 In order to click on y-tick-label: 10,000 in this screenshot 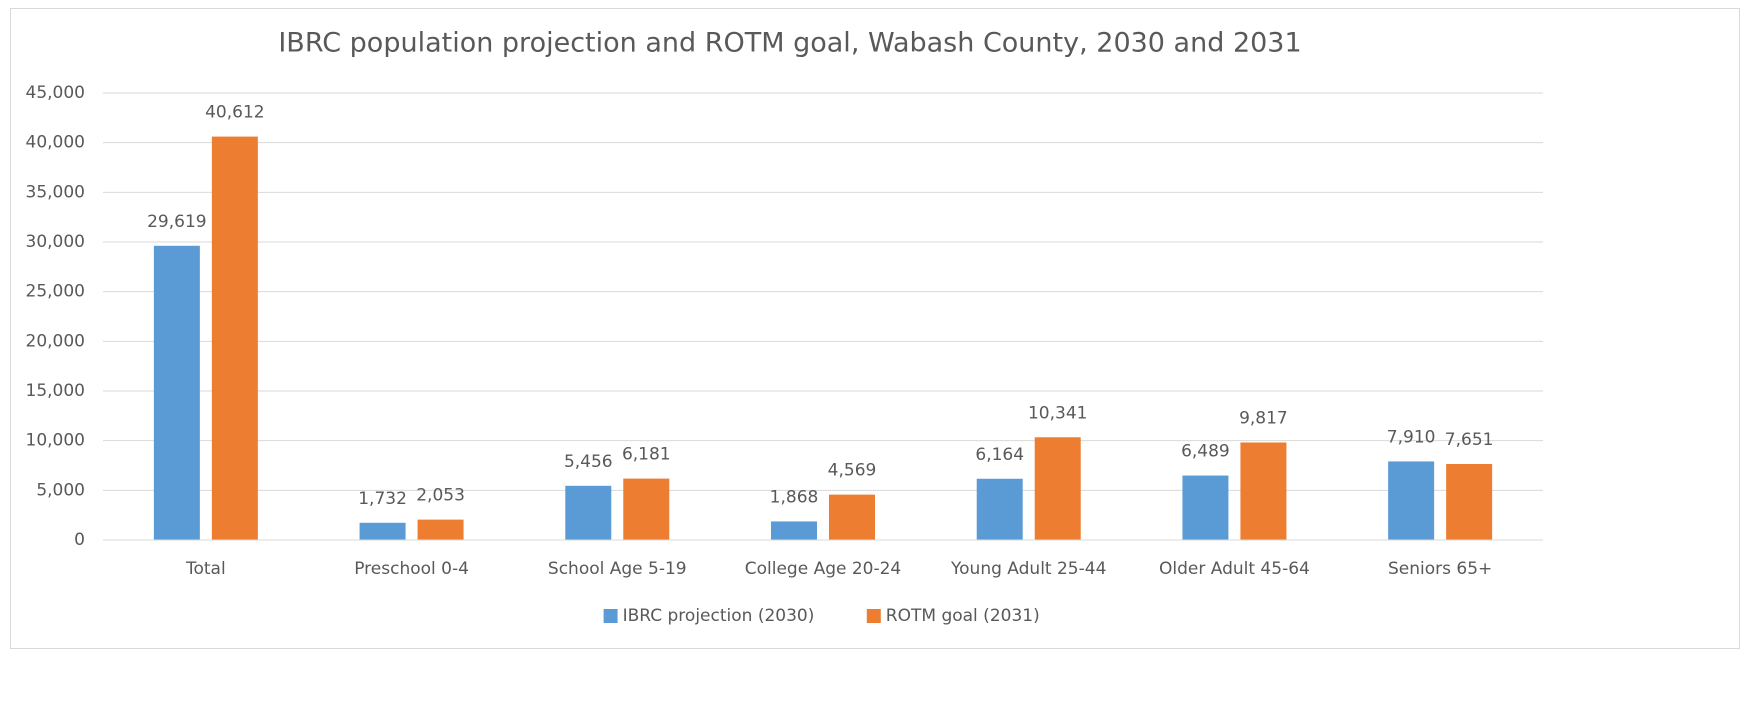, I will do `click(55, 441)`.